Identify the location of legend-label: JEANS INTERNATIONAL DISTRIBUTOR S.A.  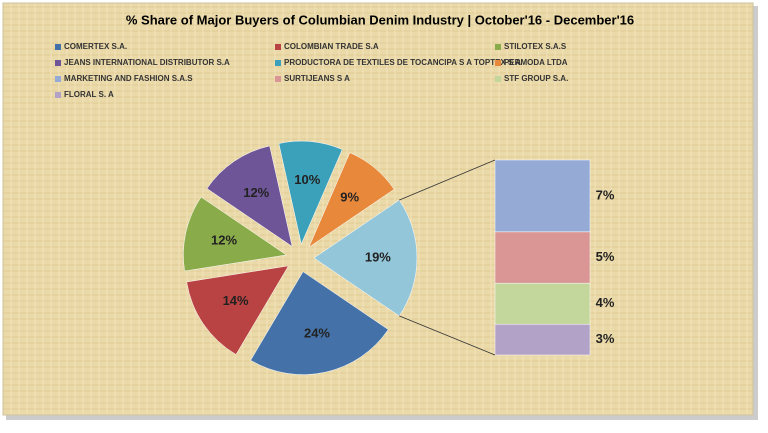
(147, 62).